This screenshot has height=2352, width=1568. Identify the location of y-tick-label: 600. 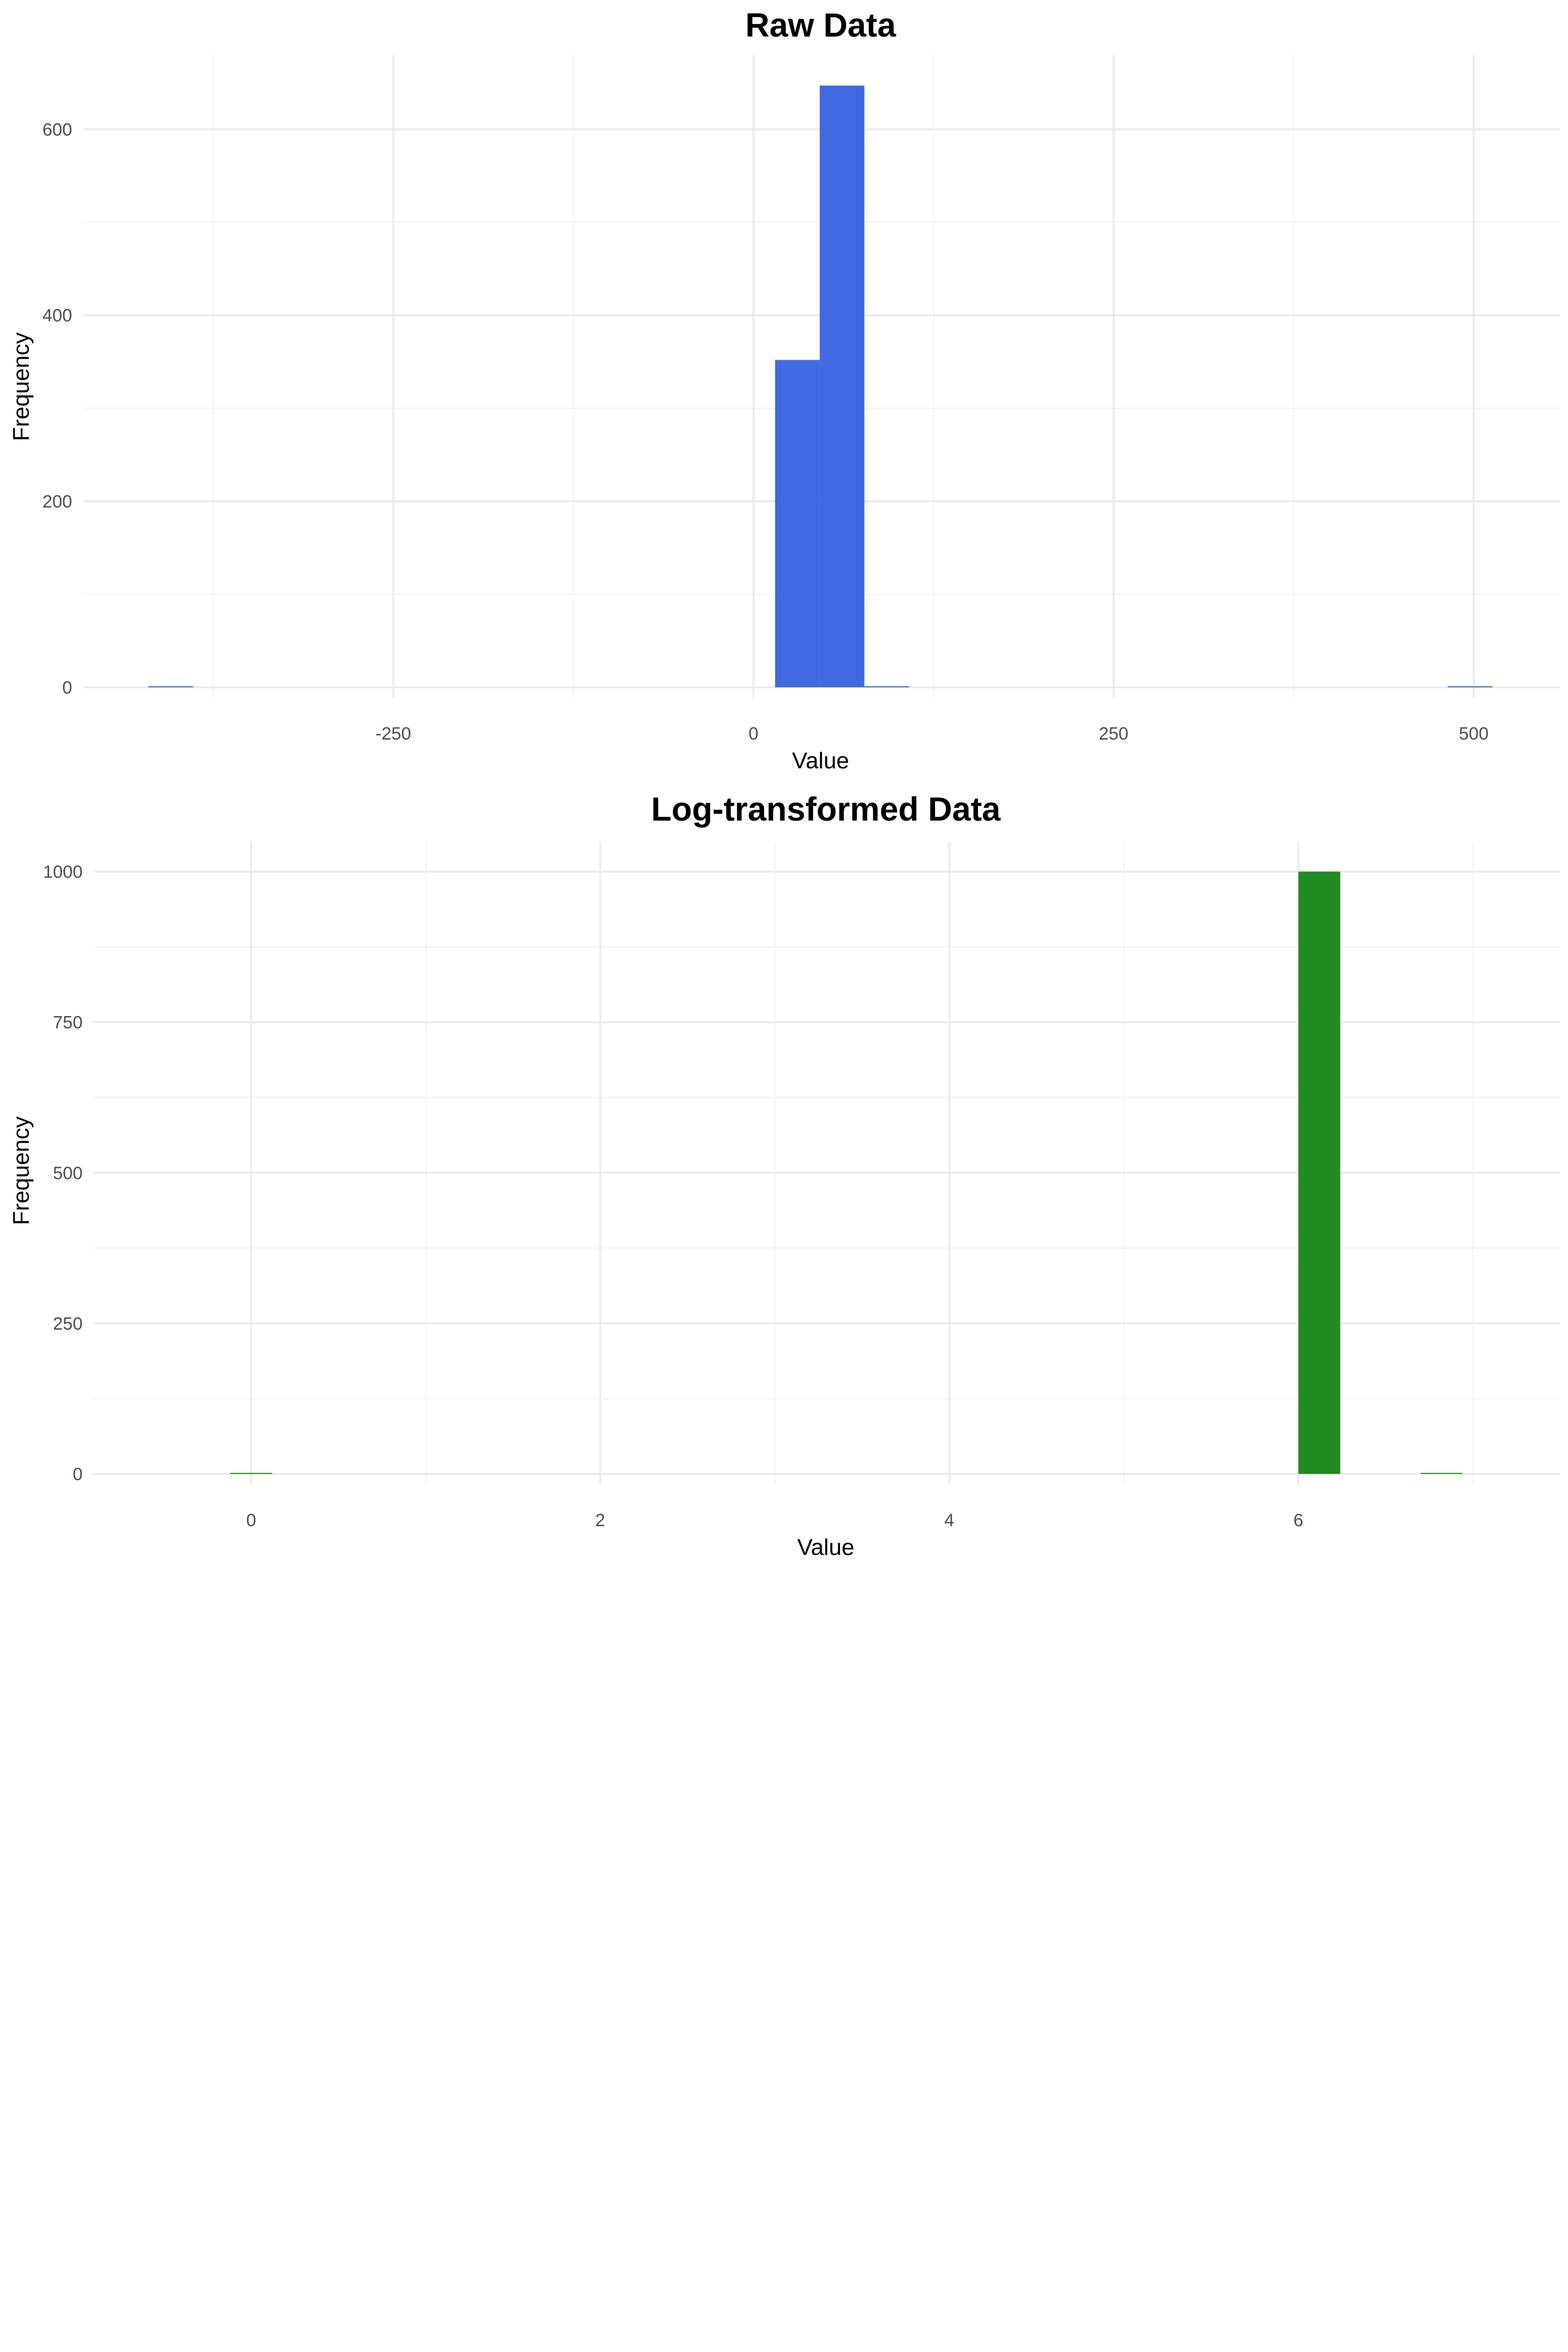
(57, 130).